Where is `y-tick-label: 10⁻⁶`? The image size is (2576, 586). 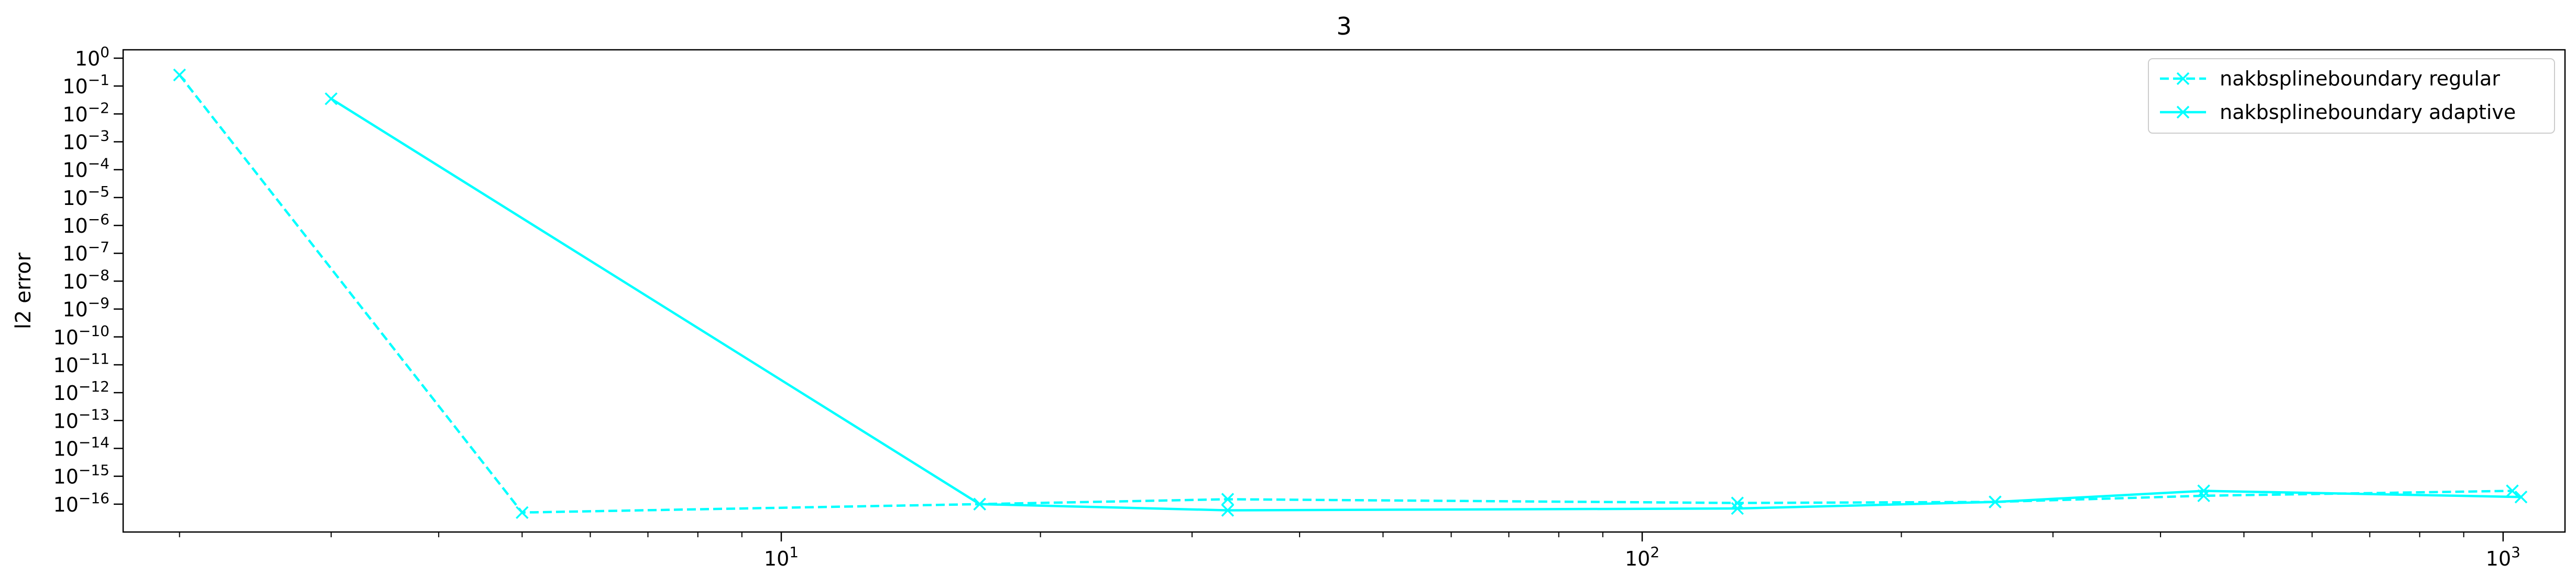 y-tick-label: 10⁻⁶ is located at coordinates (86, 224).